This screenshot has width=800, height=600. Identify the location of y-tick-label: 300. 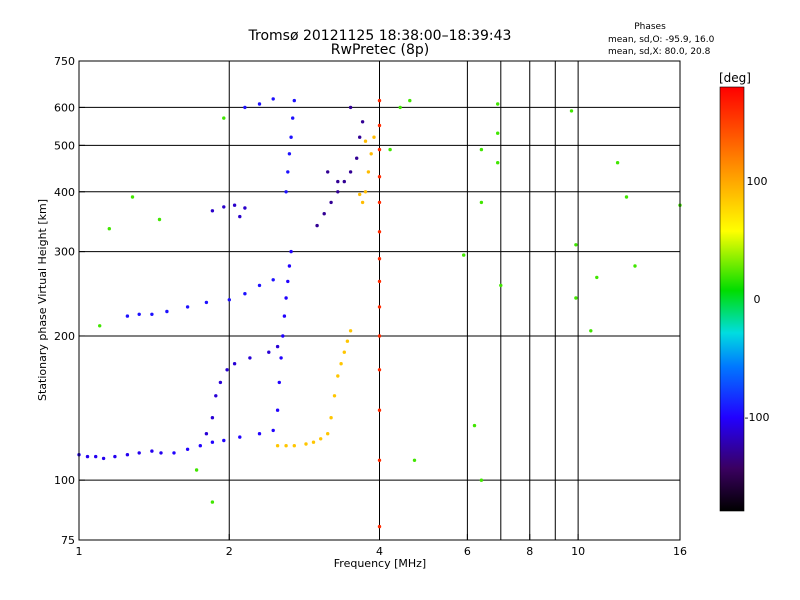
(64, 252).